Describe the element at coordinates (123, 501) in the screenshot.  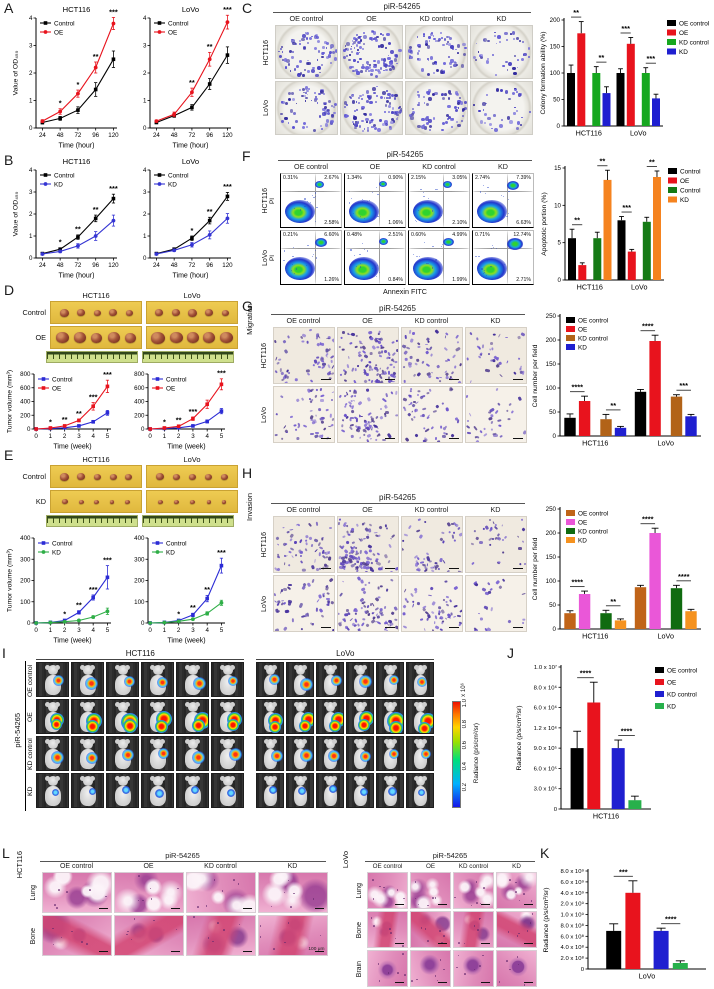
I see `tumor-row: KD` at that location.